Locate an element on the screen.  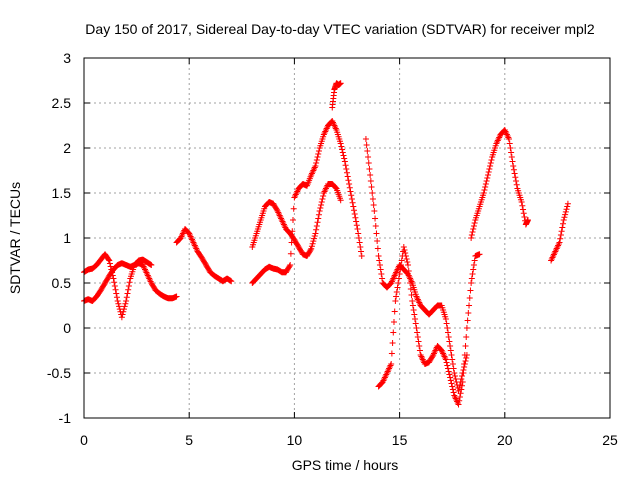
series-track-a is located at coordinates (130, 282).